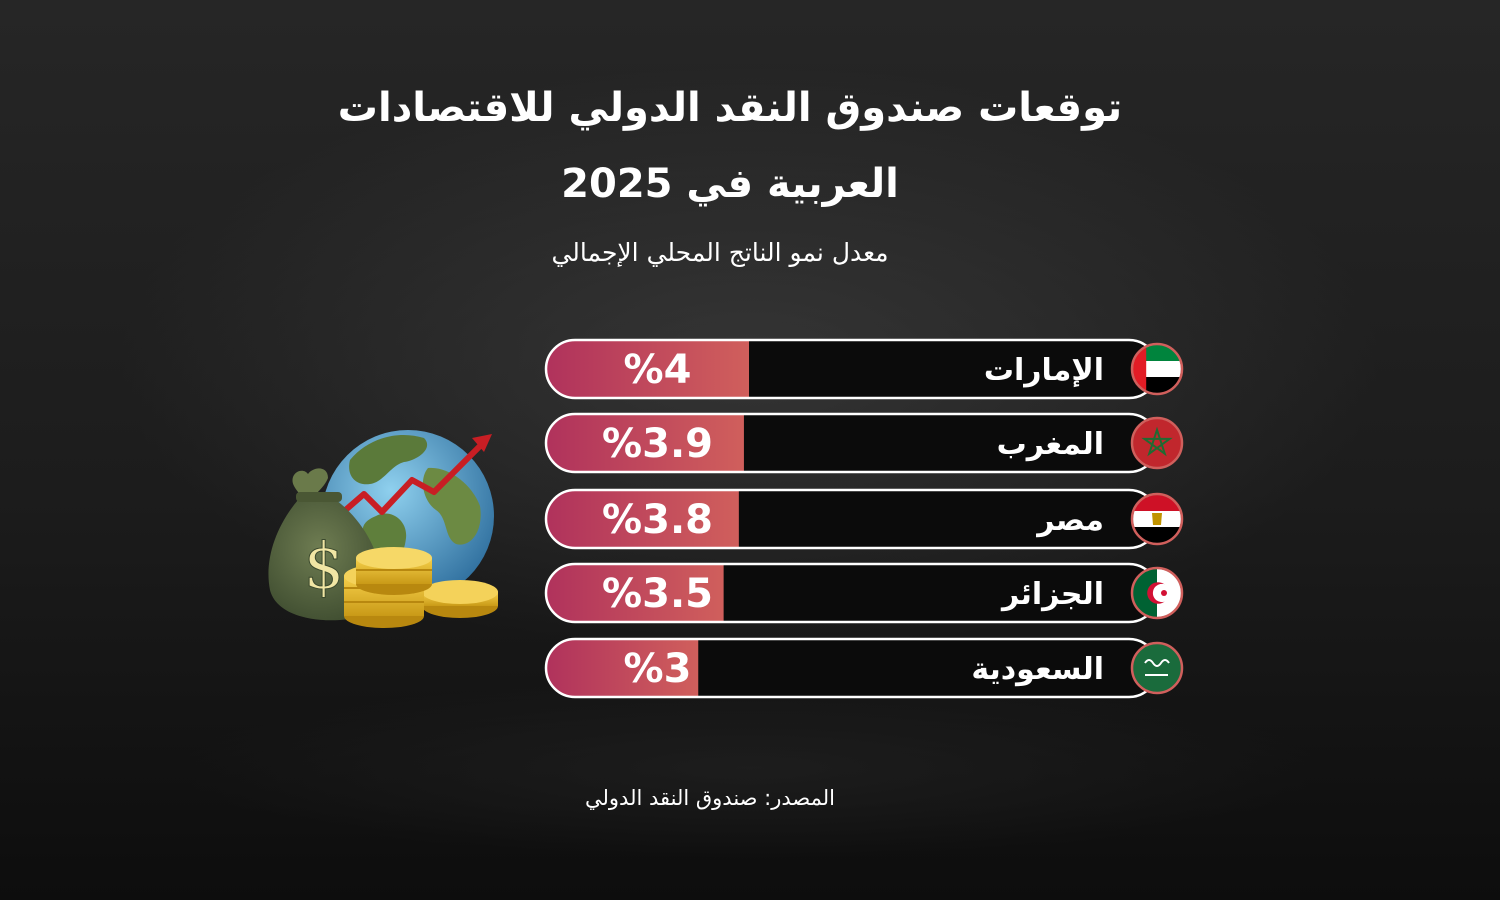  I want to click on egypt-flag-icon, so click(1157, 519).